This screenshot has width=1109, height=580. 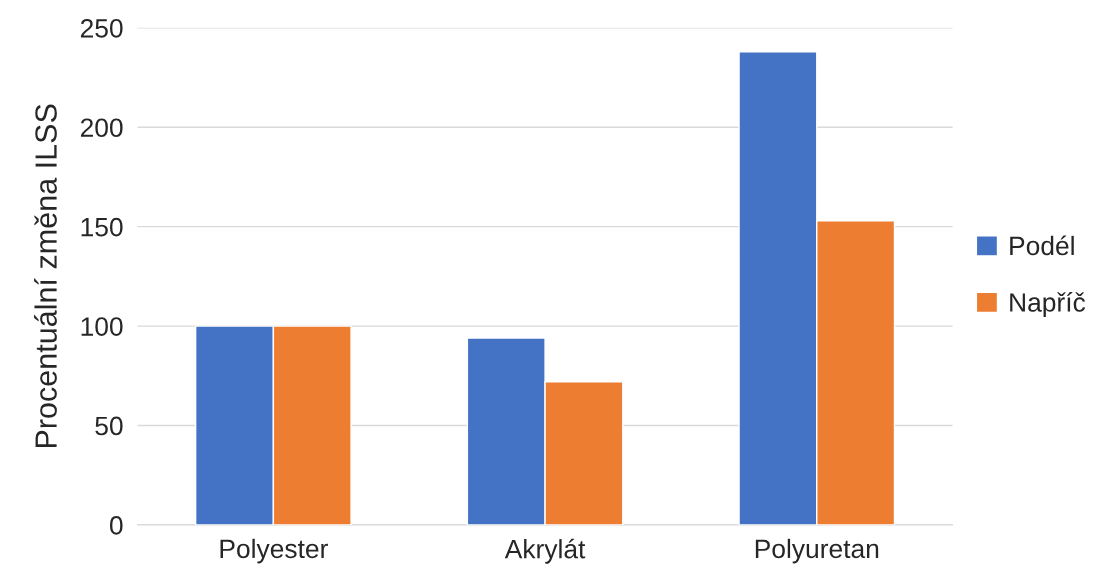 What do you see at coordinates (116, 525) in the screenshot?
I see `y-tick-label: 0` at bounding box center [116, 525].